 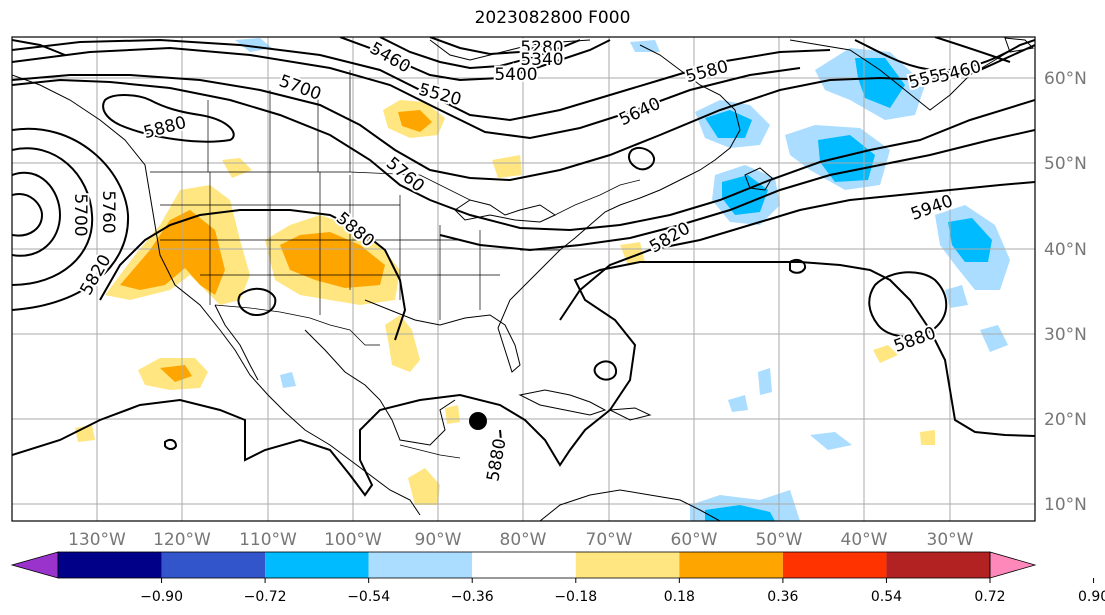 What do you see at coordinates (597, 197) in the screenshot?
I see `us-canada-border` at bounding box center [597, 197].